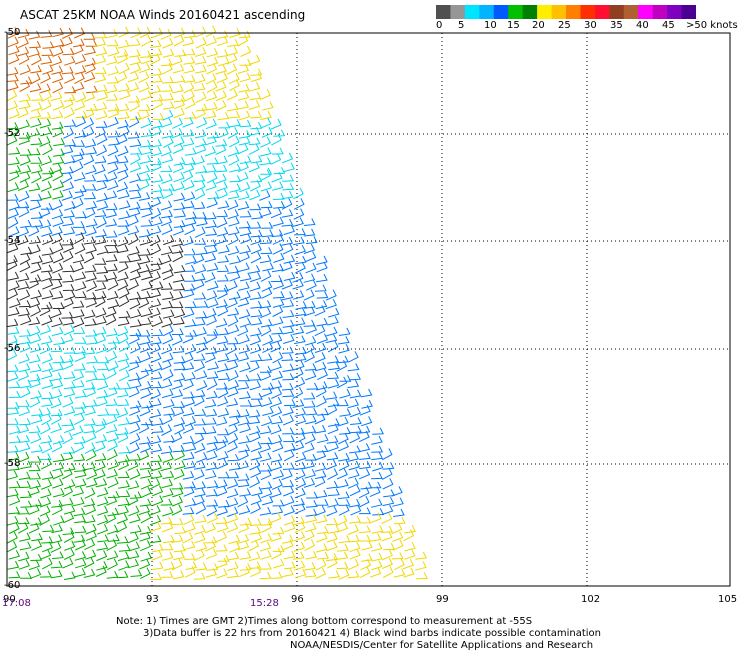 This screenshot has width=740, height=651. Describe the element at coordinates (297, 599) in the screenshot. I see `longitude-label: 96` at that location.